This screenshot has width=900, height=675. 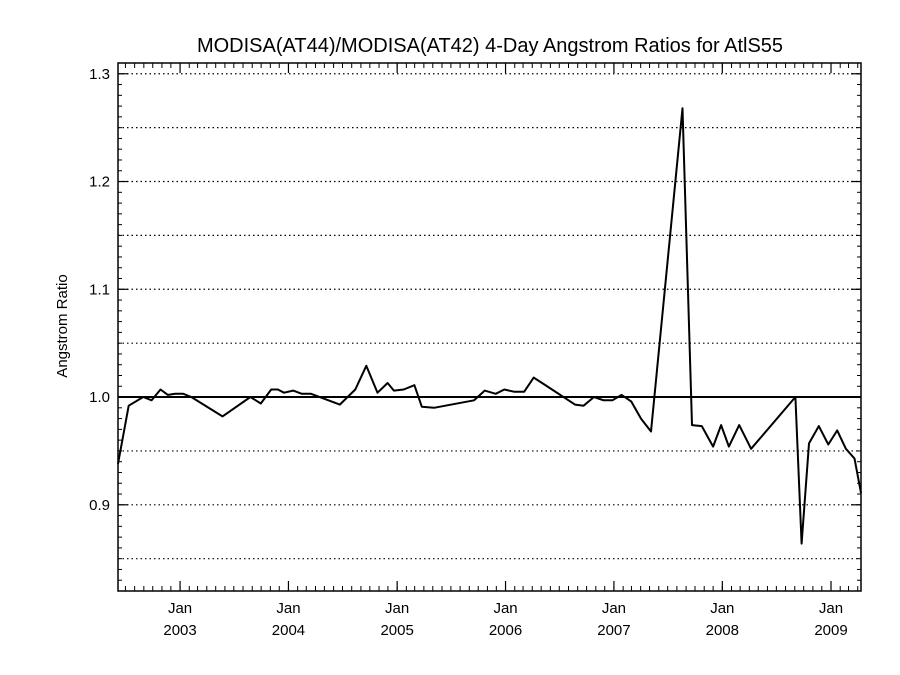 I want to click on y-tick-label: 1.2, so click(x=99, y=182).